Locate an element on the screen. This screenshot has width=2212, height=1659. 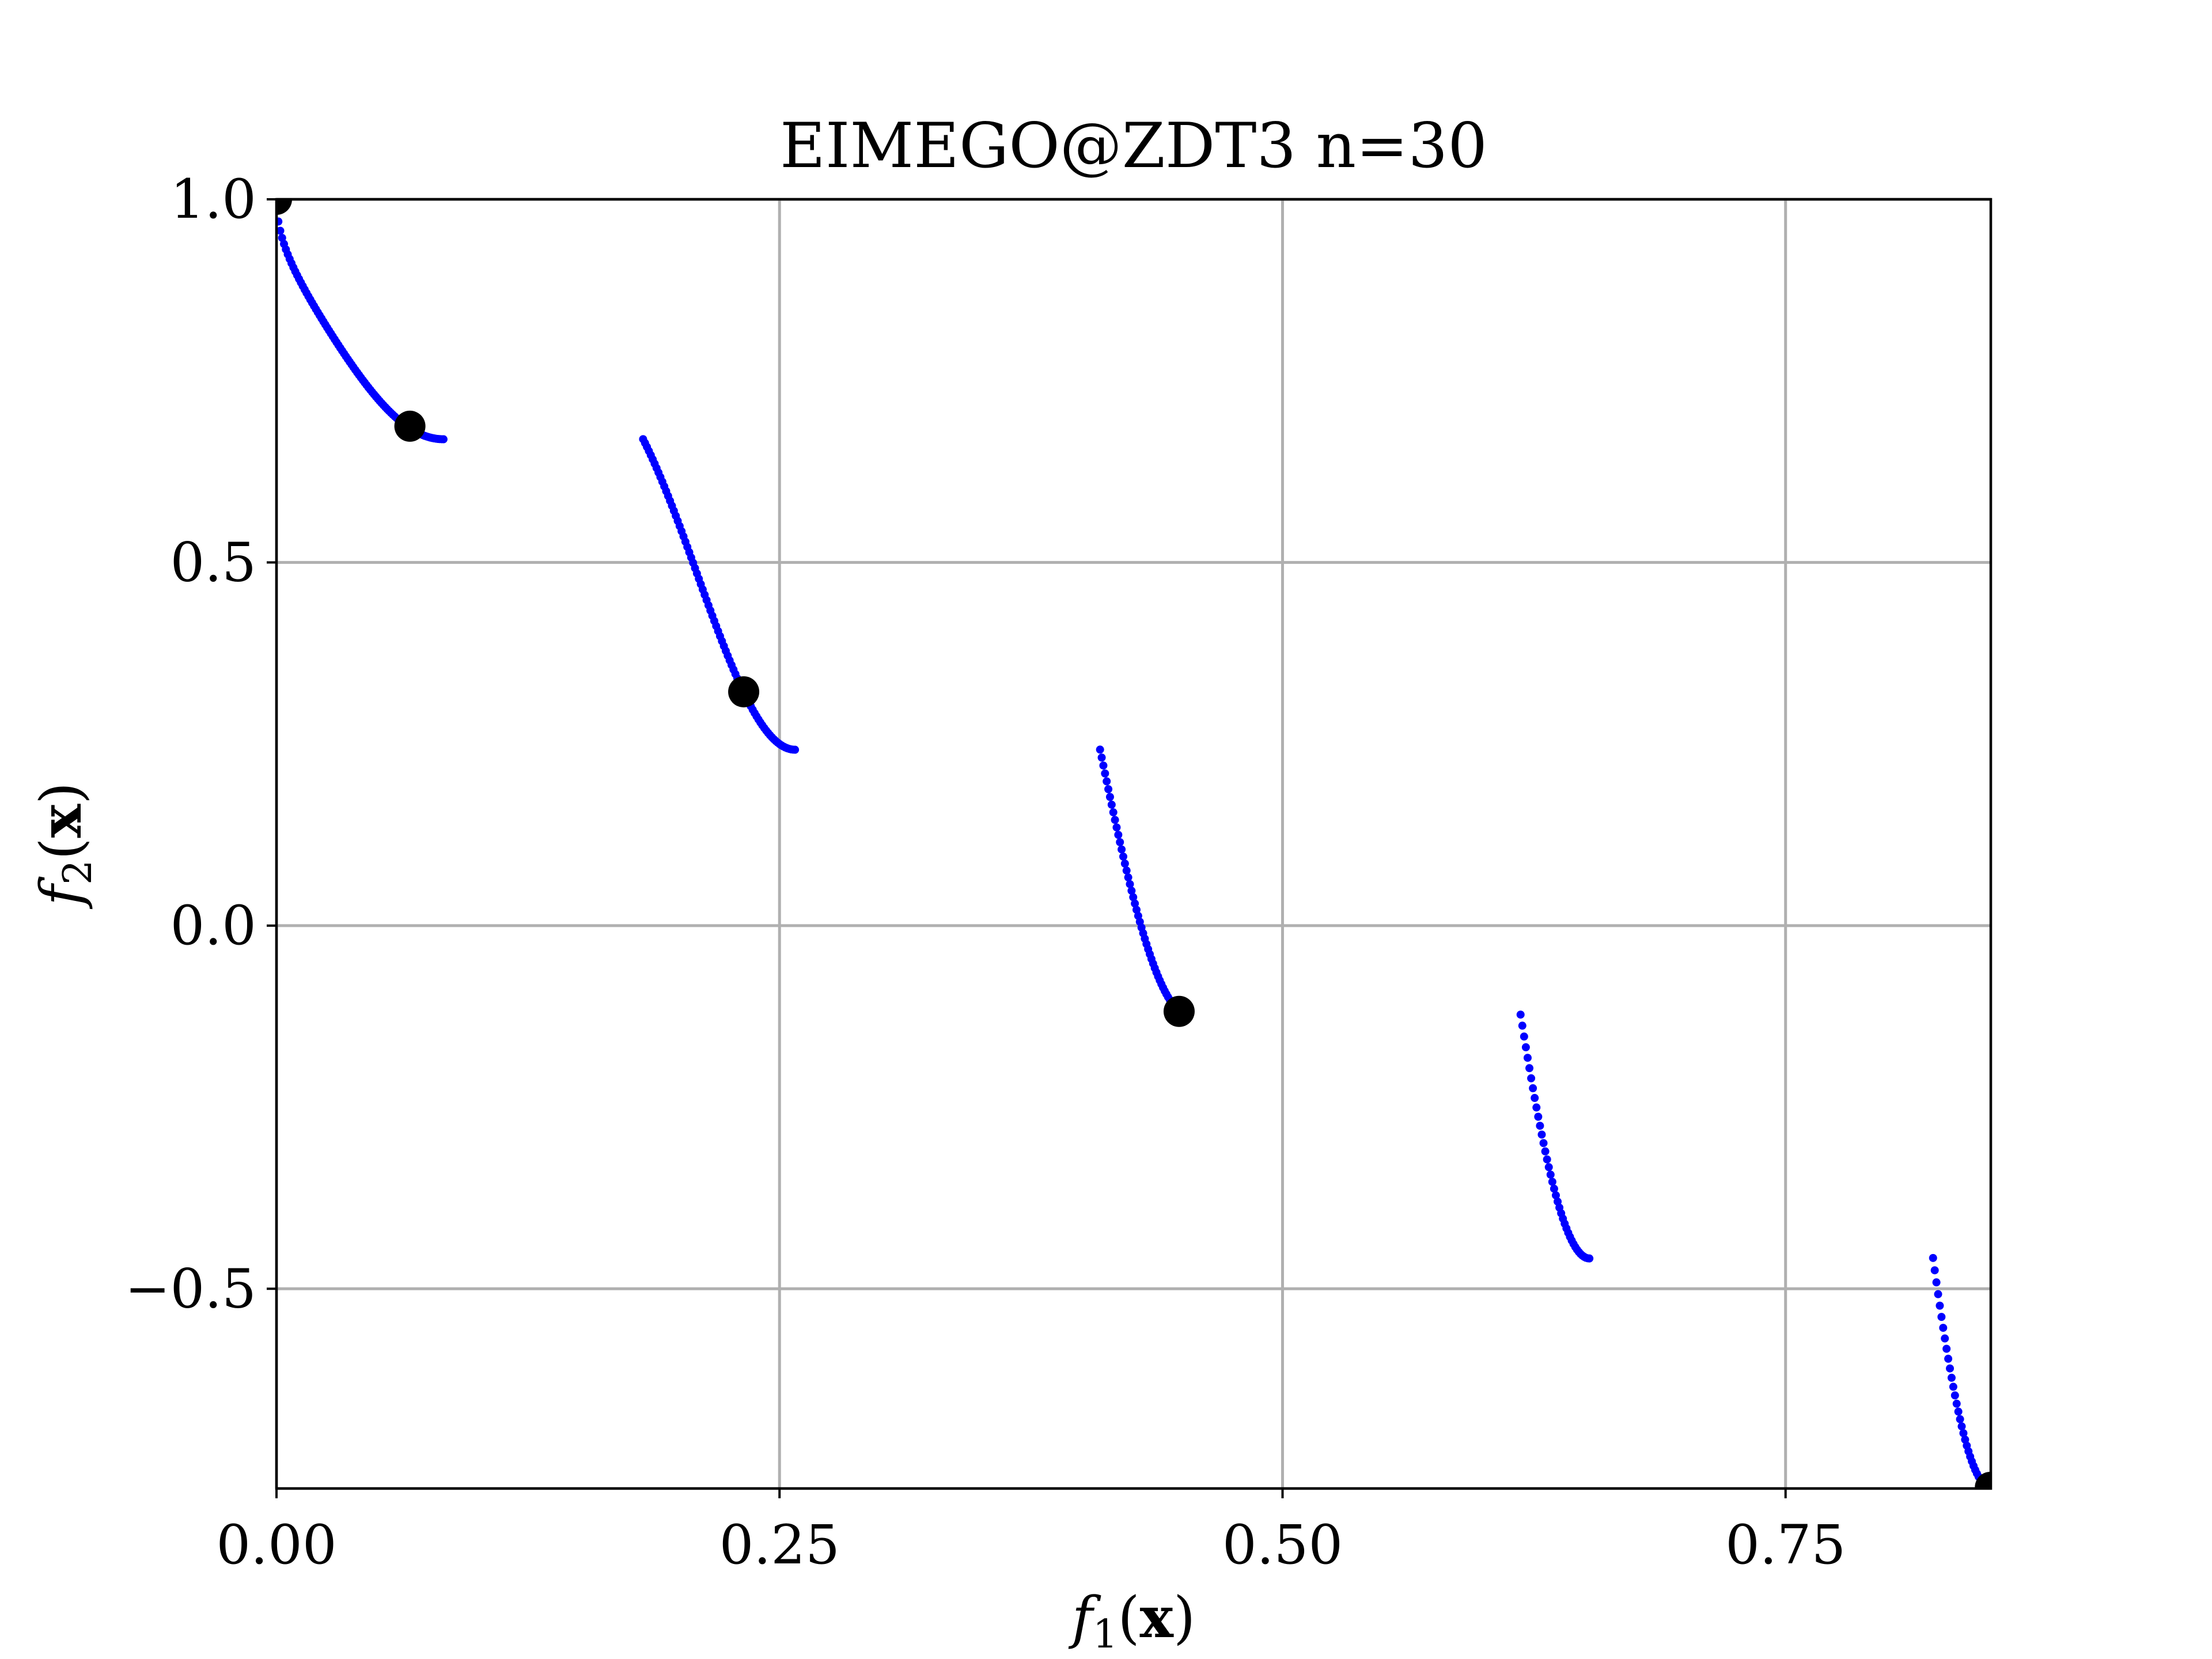
chart-title: EIMEGO@ZDT3 n=30 is located at coordinates (1133, 146).